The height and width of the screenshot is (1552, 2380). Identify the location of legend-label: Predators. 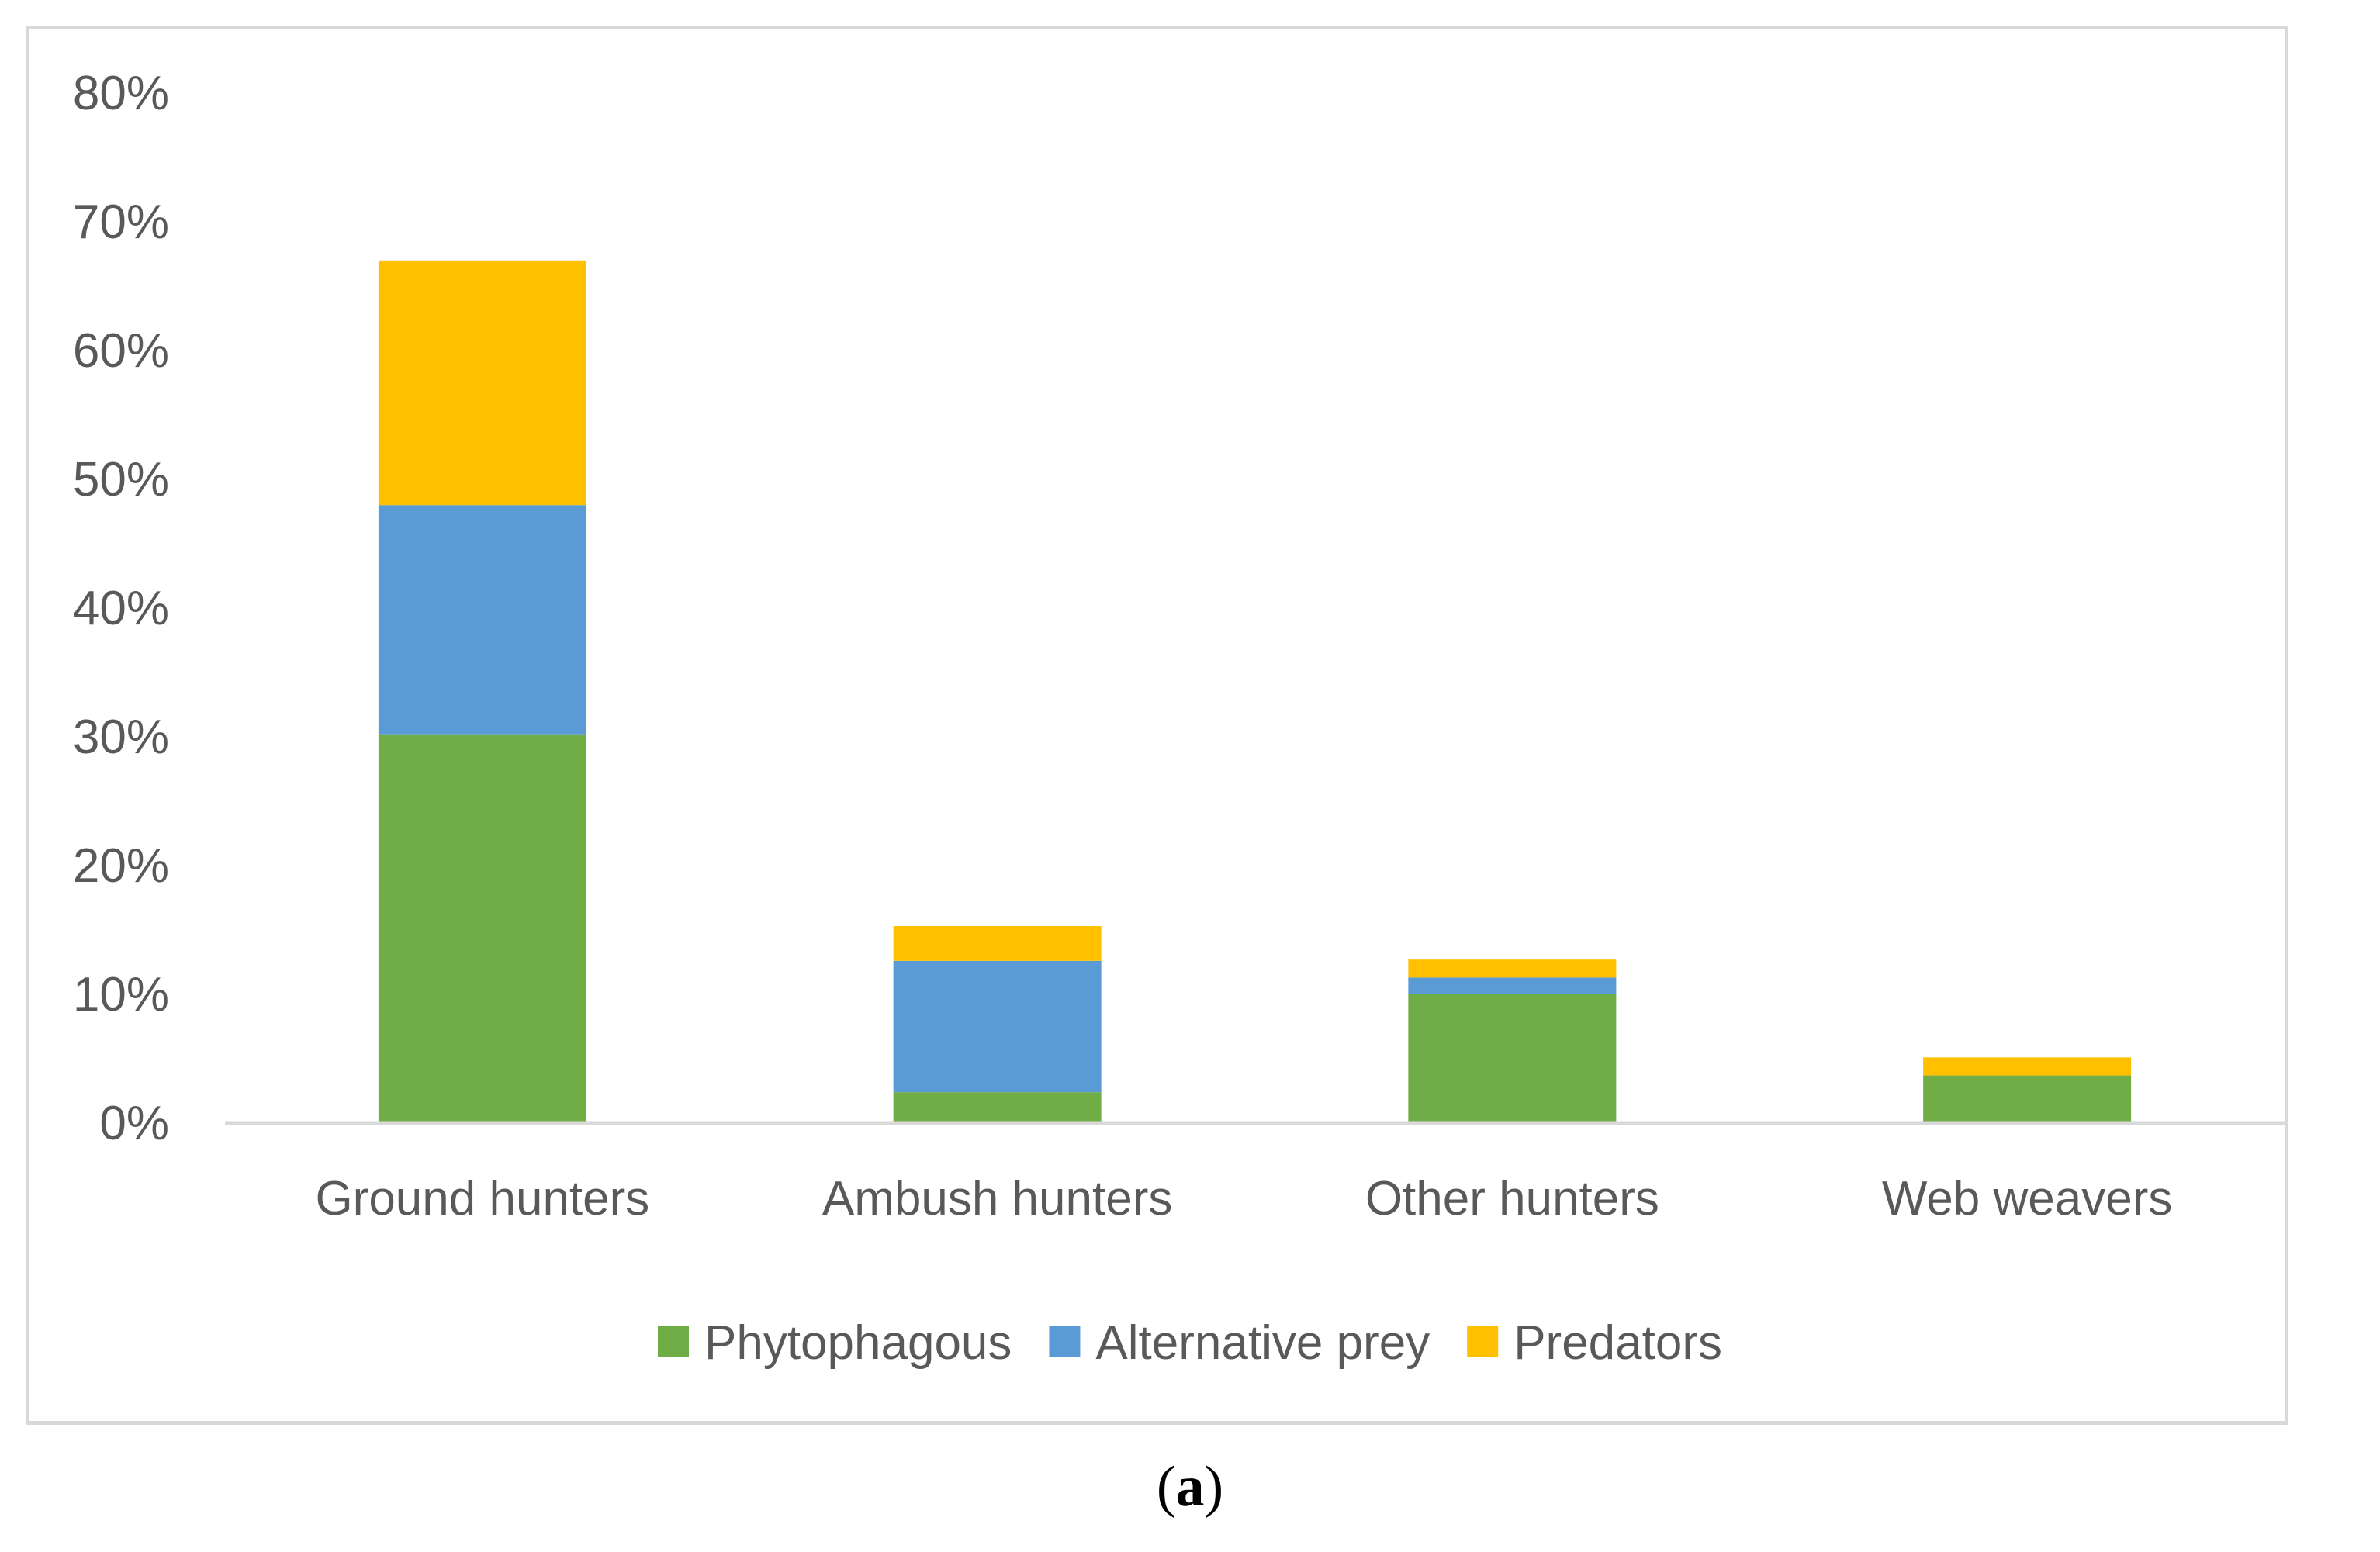
(1617, 1343).